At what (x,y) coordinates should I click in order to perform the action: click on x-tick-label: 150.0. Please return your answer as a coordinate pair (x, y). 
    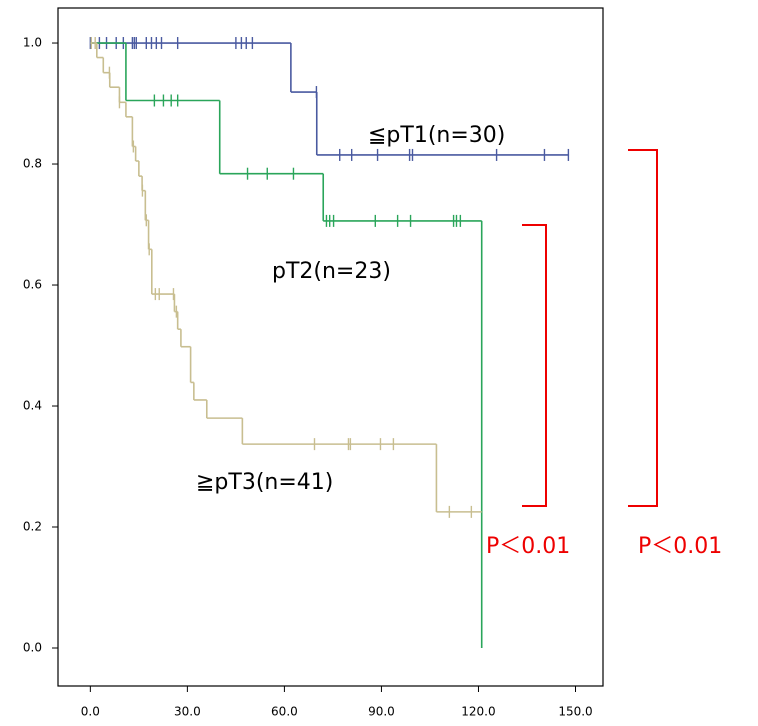
    Looking at the image, I should click on (575, 712).